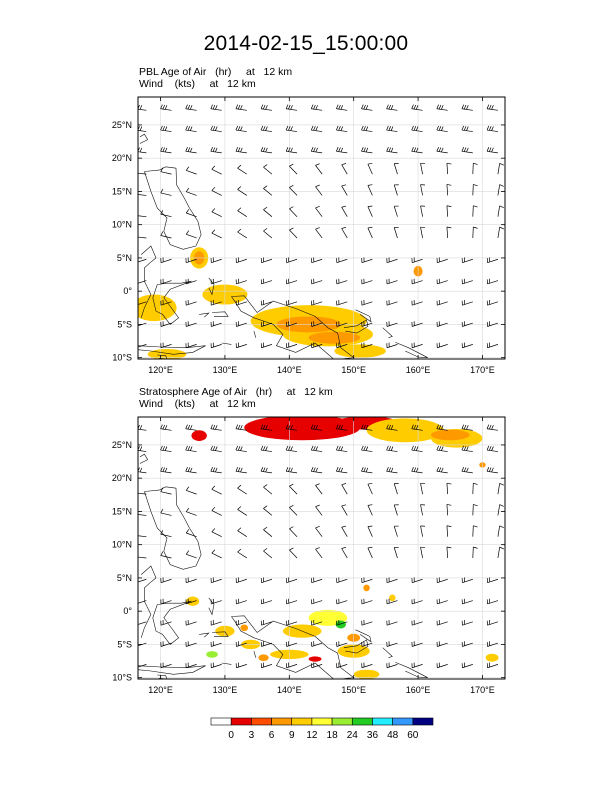 The height and width of the screenshot is (792, 612). Describe the element at coordinates (373, 735) in the screenshot. I see `colorbar-label: 36` at that location.